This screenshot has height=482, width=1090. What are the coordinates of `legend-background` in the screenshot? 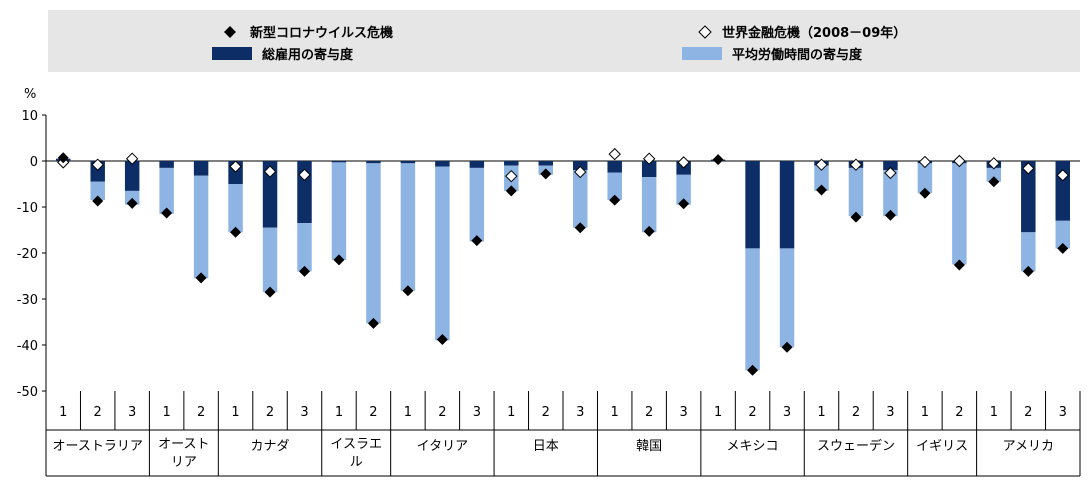 It's located at (564, 41).